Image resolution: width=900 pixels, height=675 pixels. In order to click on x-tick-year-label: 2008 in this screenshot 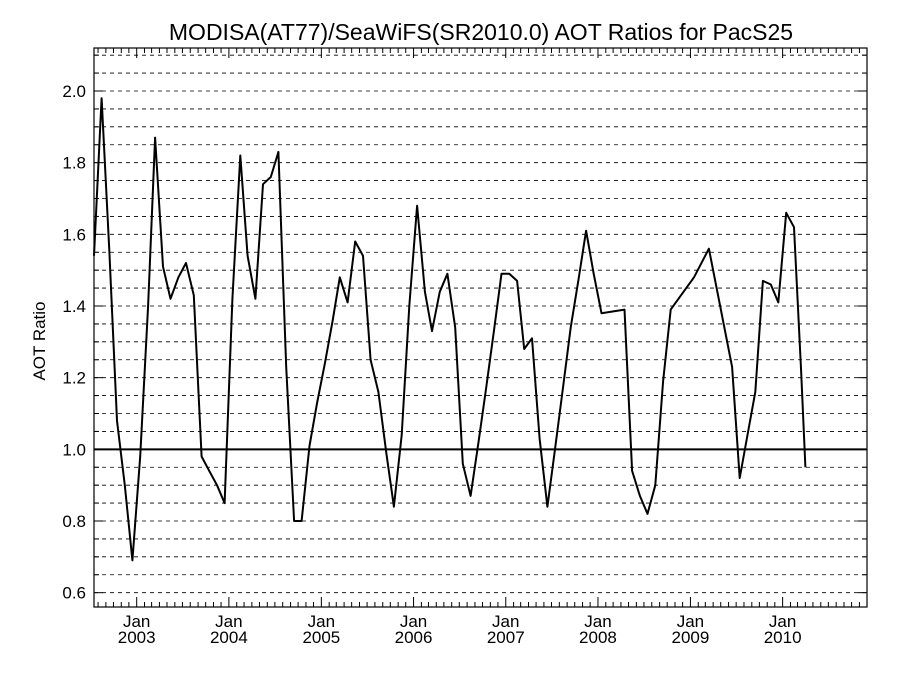, I will do `click(598, 637)`.